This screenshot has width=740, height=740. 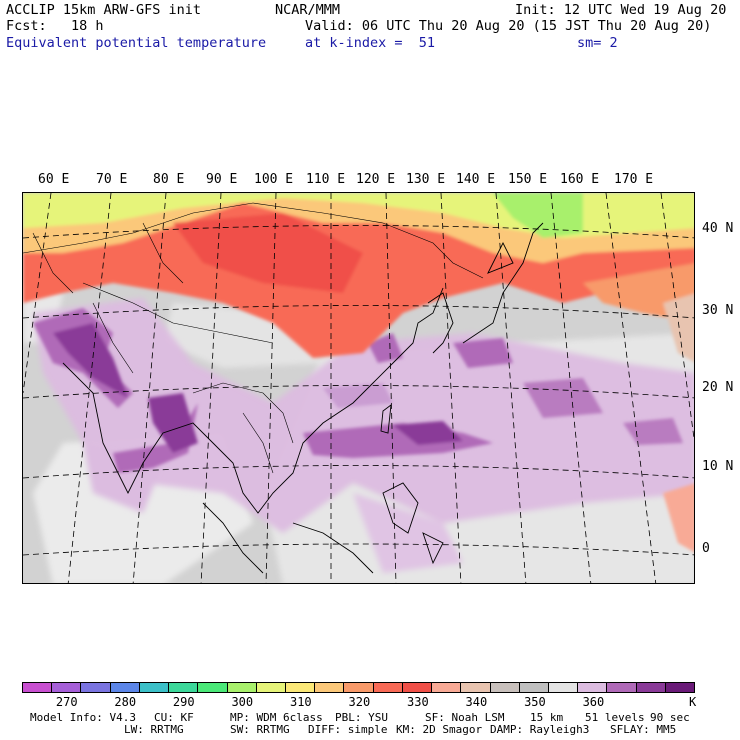 I want to click on colorbar-tick-label: 350, so click(x=535, y=702).